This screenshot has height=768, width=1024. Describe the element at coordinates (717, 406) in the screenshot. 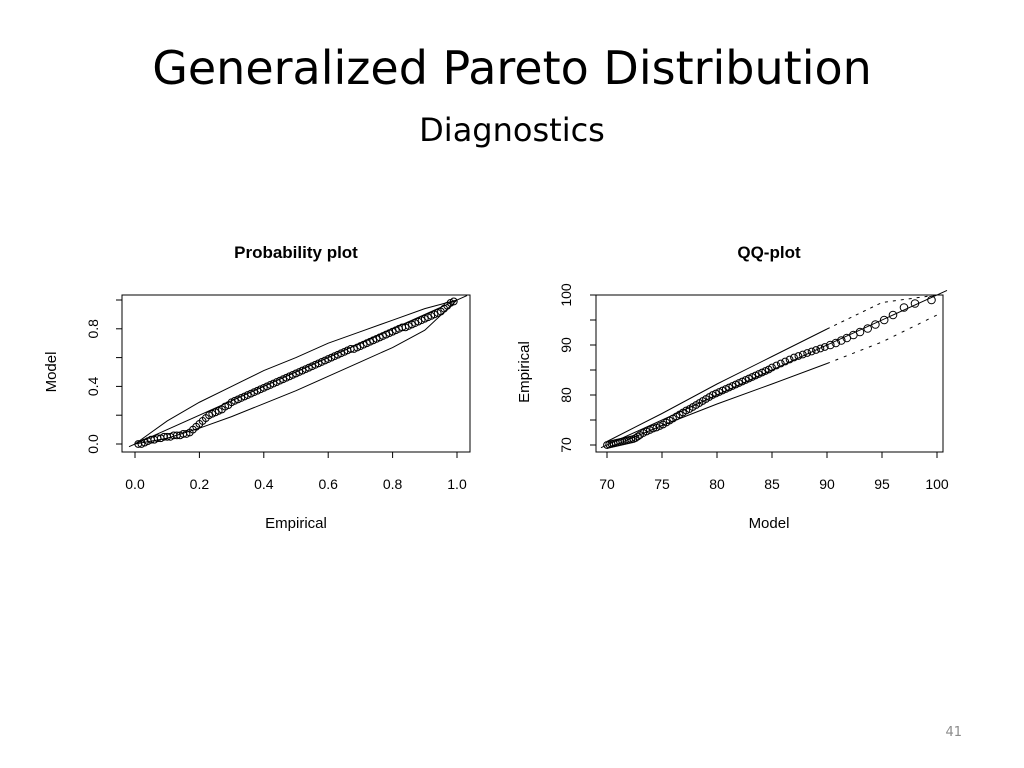

I see `confidence-band-lower` at that location.